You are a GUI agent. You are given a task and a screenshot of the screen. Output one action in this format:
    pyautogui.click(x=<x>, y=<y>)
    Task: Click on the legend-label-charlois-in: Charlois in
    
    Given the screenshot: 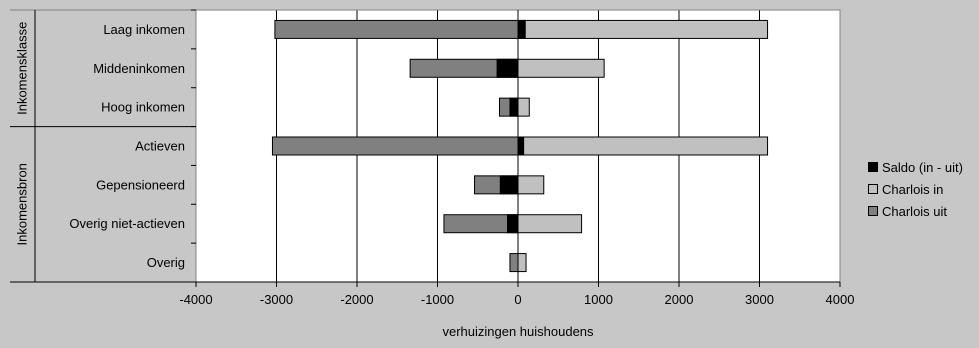 What is the action you would take?
    pyautogui.click(x=913, y=189)
    